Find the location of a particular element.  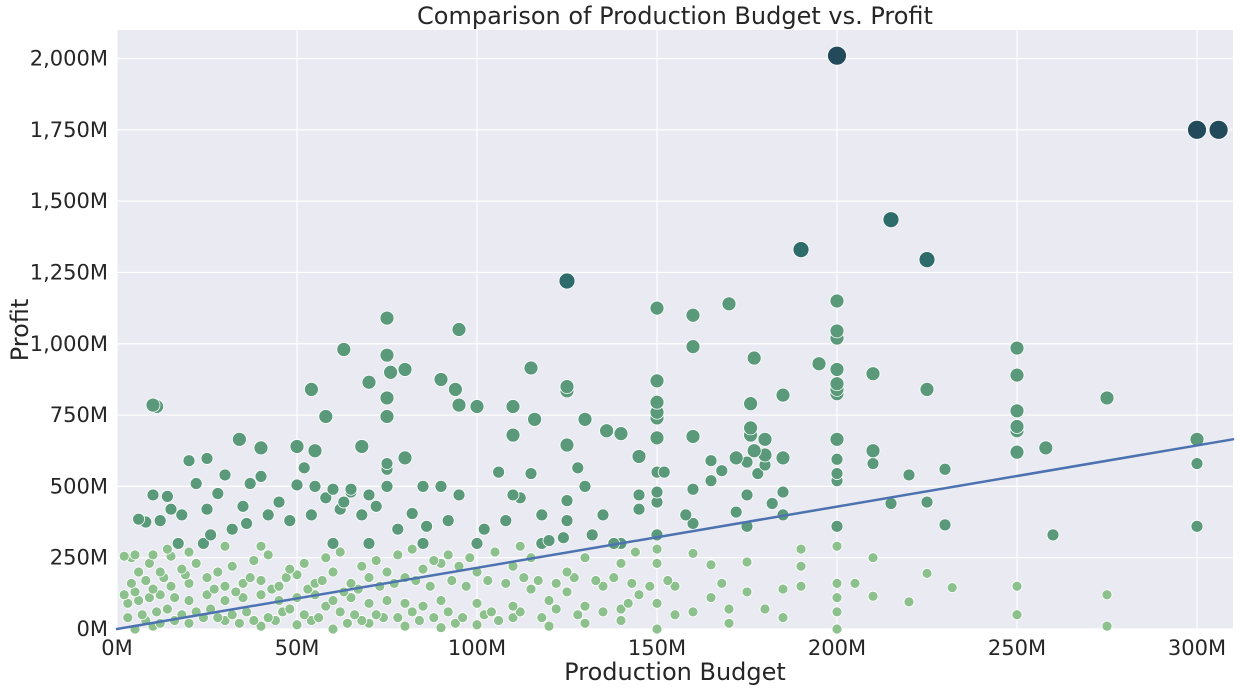

x-axis-ticks: 0M 50M 100M 150M 200M 250M 300M is located at coordinates (663, 648).